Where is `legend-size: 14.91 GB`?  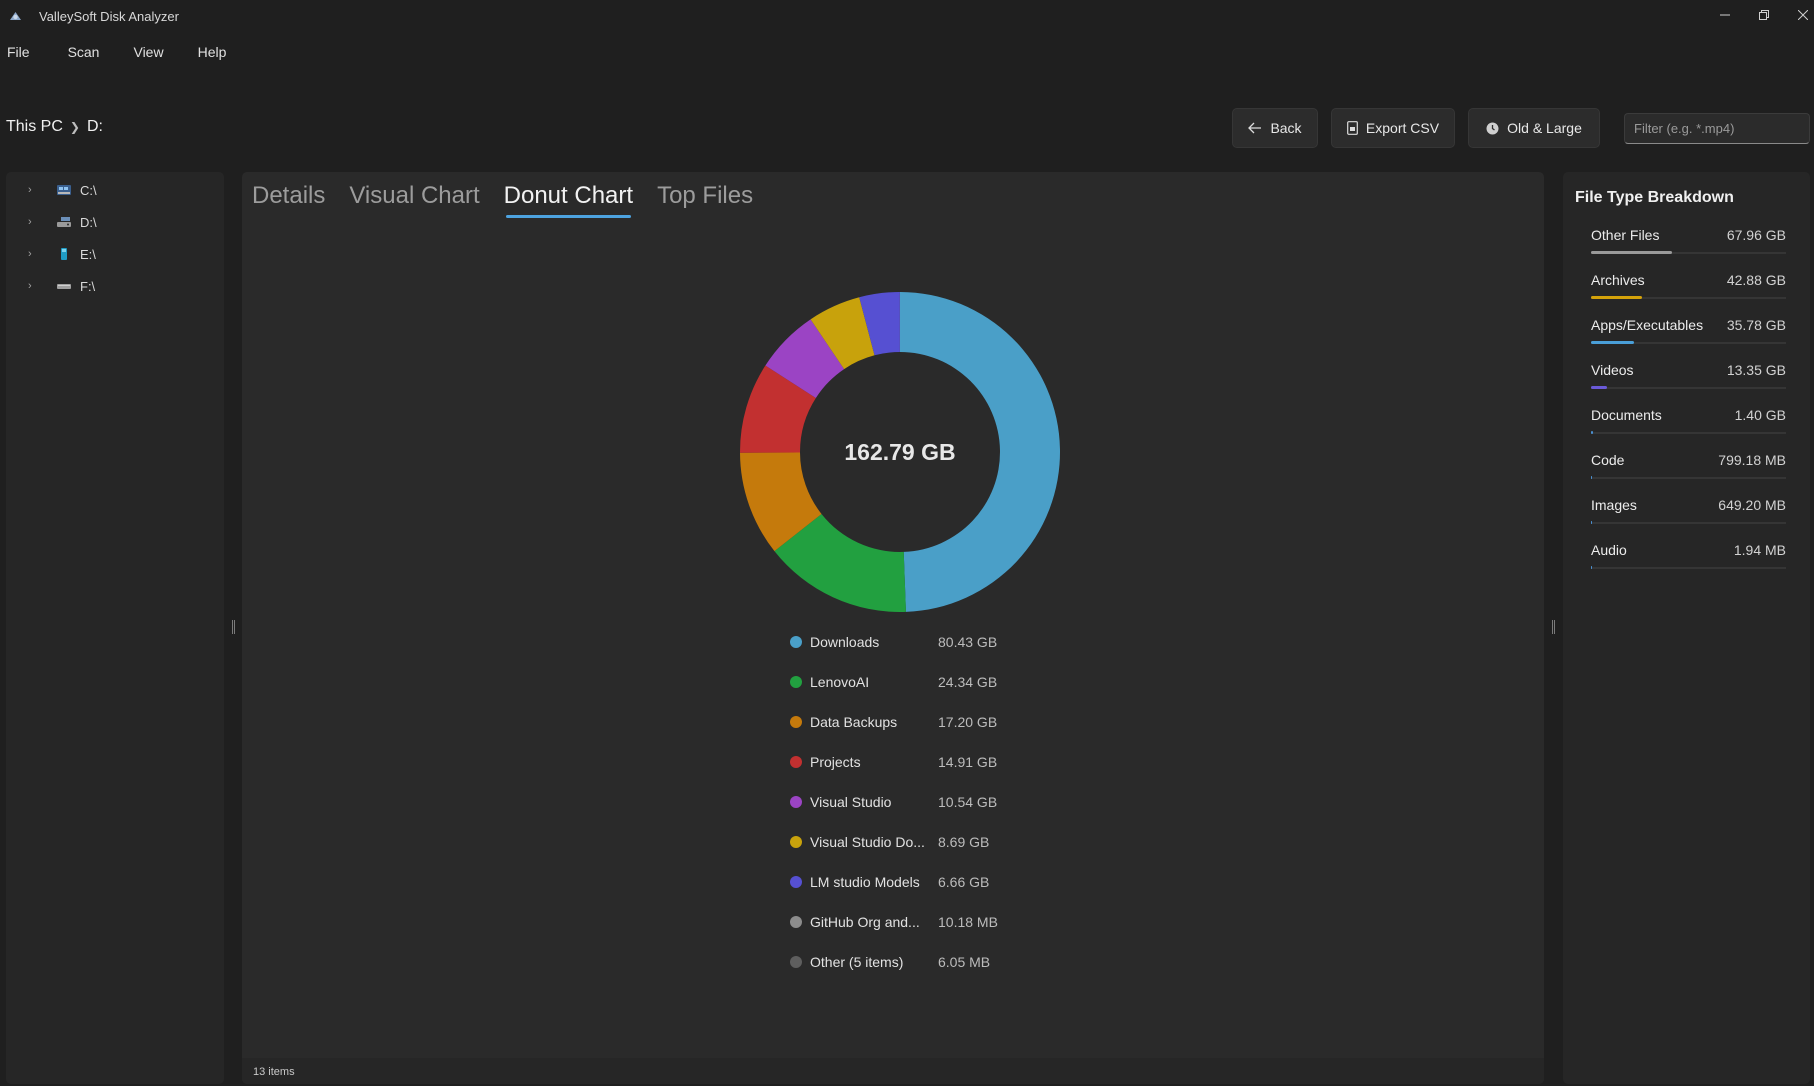
legend-size: 14.91 GB is located at coordinates (968, 762).